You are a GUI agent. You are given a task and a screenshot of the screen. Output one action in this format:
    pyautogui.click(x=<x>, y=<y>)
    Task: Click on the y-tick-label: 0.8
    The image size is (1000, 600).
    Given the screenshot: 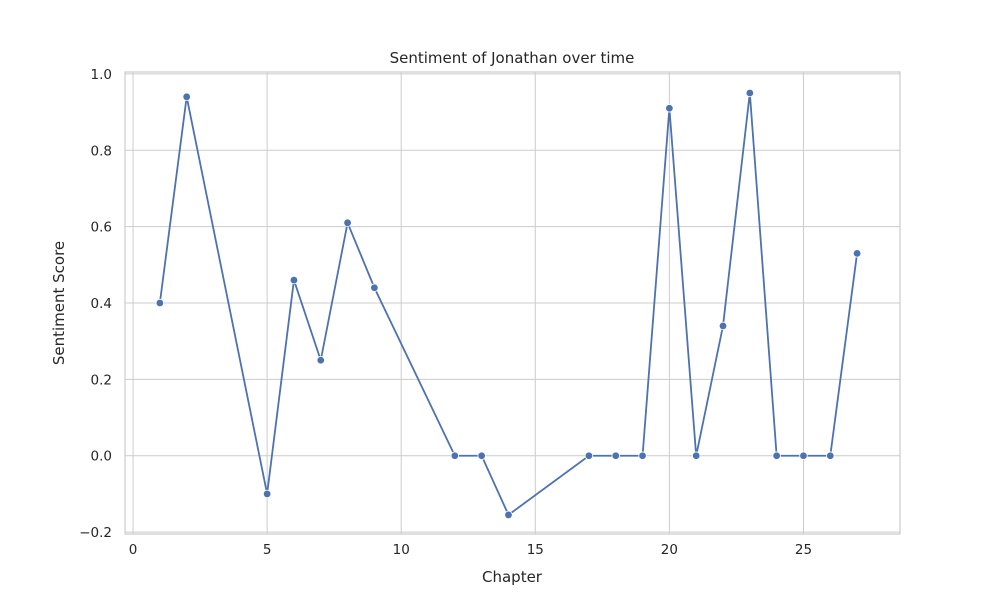 What is the action you would take?
    pyautogui.click(x=101, y=151)
    